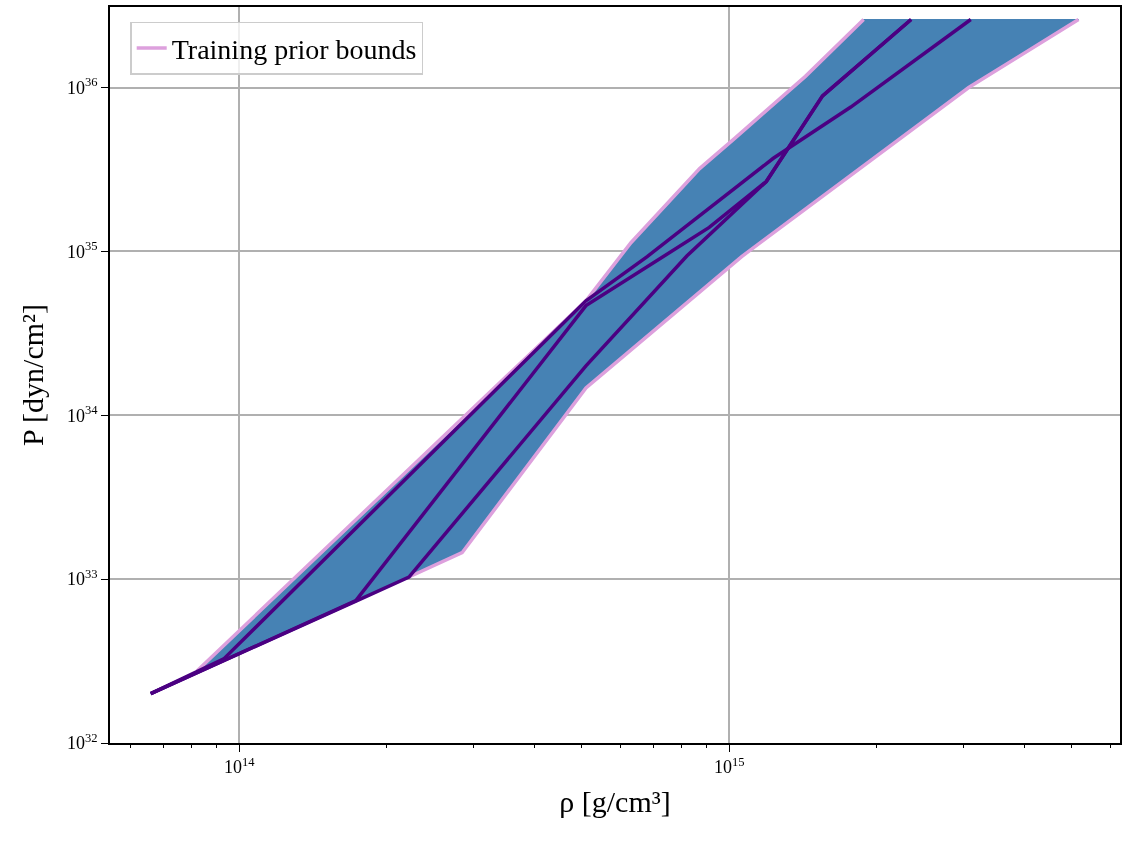 The image size is (1130, 843). Describe the element at coordinates (729, 766) in the screenshot. I see `x-tick-label: 10$^{15}$` at that location.